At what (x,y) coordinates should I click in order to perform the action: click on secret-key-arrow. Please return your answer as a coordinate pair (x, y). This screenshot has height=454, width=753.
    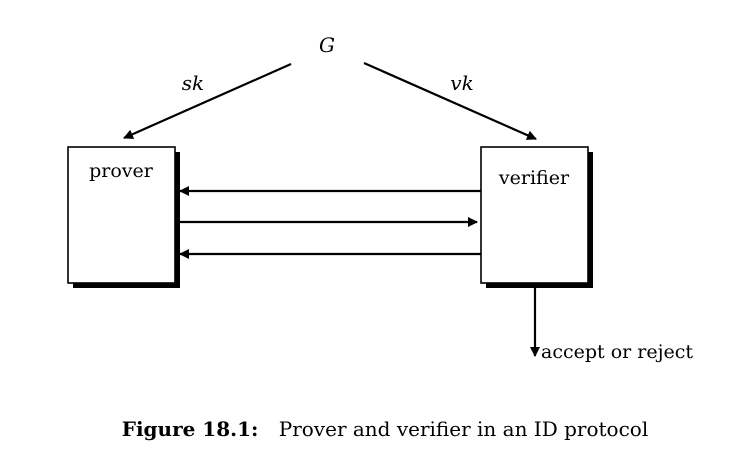
    Looking at the image, I should click on (207, 101).